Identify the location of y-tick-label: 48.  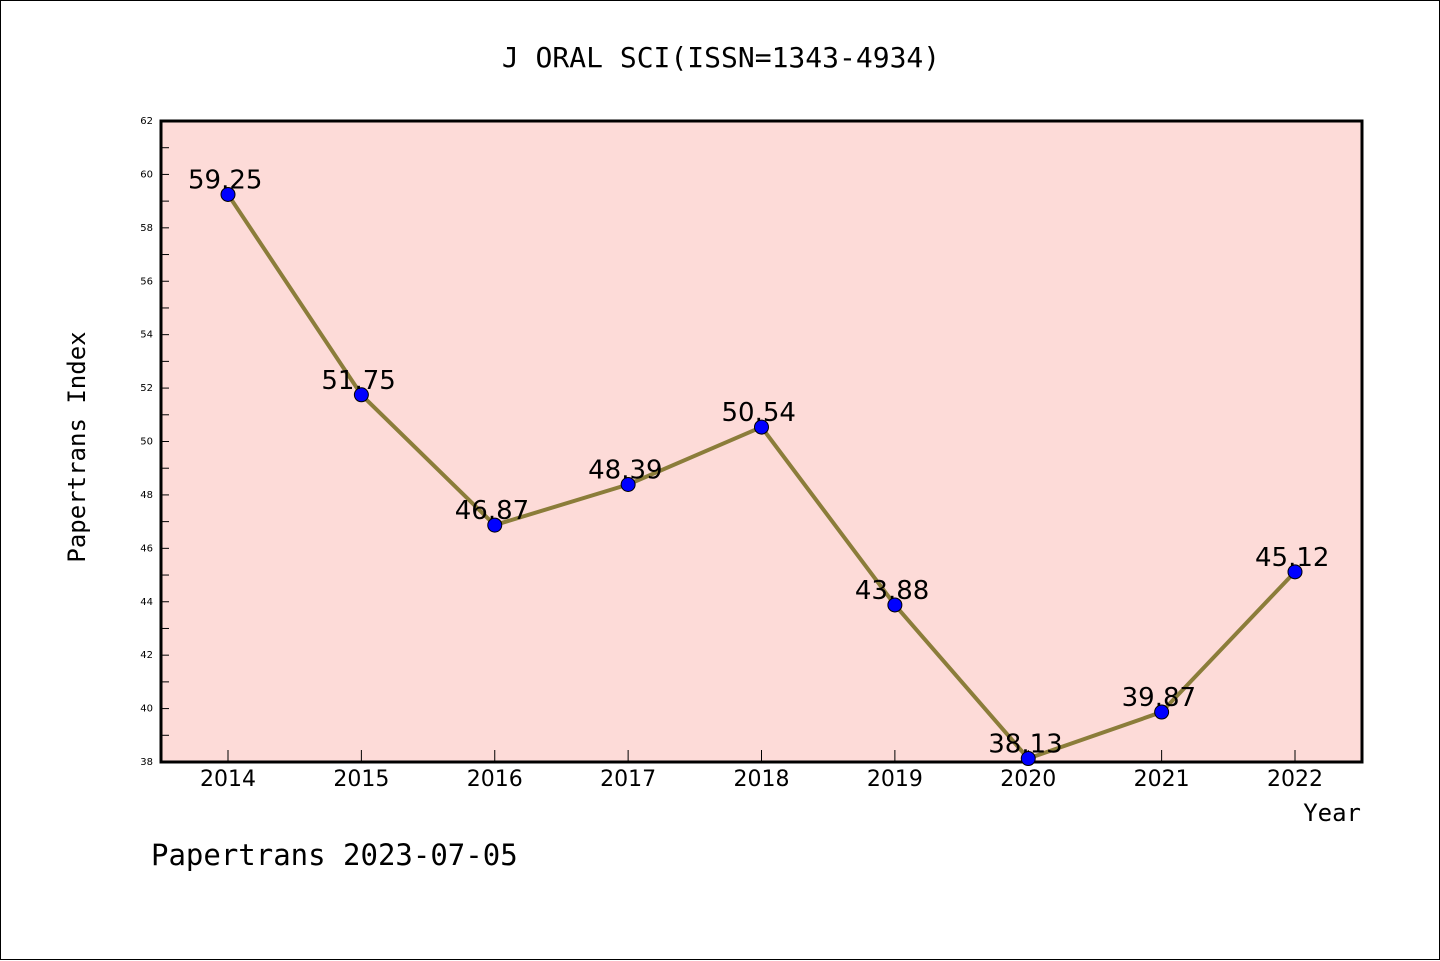
(146, 495).